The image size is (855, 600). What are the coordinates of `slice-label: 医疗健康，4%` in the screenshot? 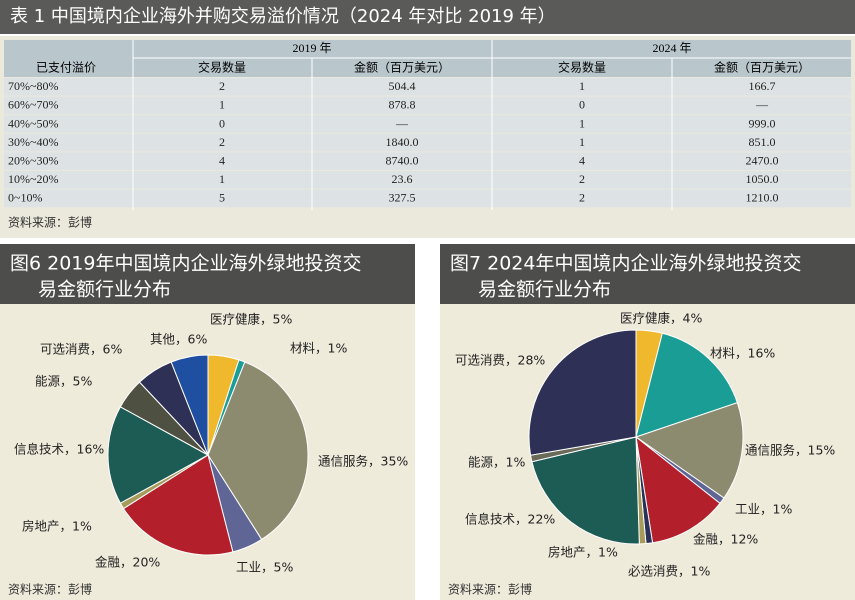 It's located at (661, 318).